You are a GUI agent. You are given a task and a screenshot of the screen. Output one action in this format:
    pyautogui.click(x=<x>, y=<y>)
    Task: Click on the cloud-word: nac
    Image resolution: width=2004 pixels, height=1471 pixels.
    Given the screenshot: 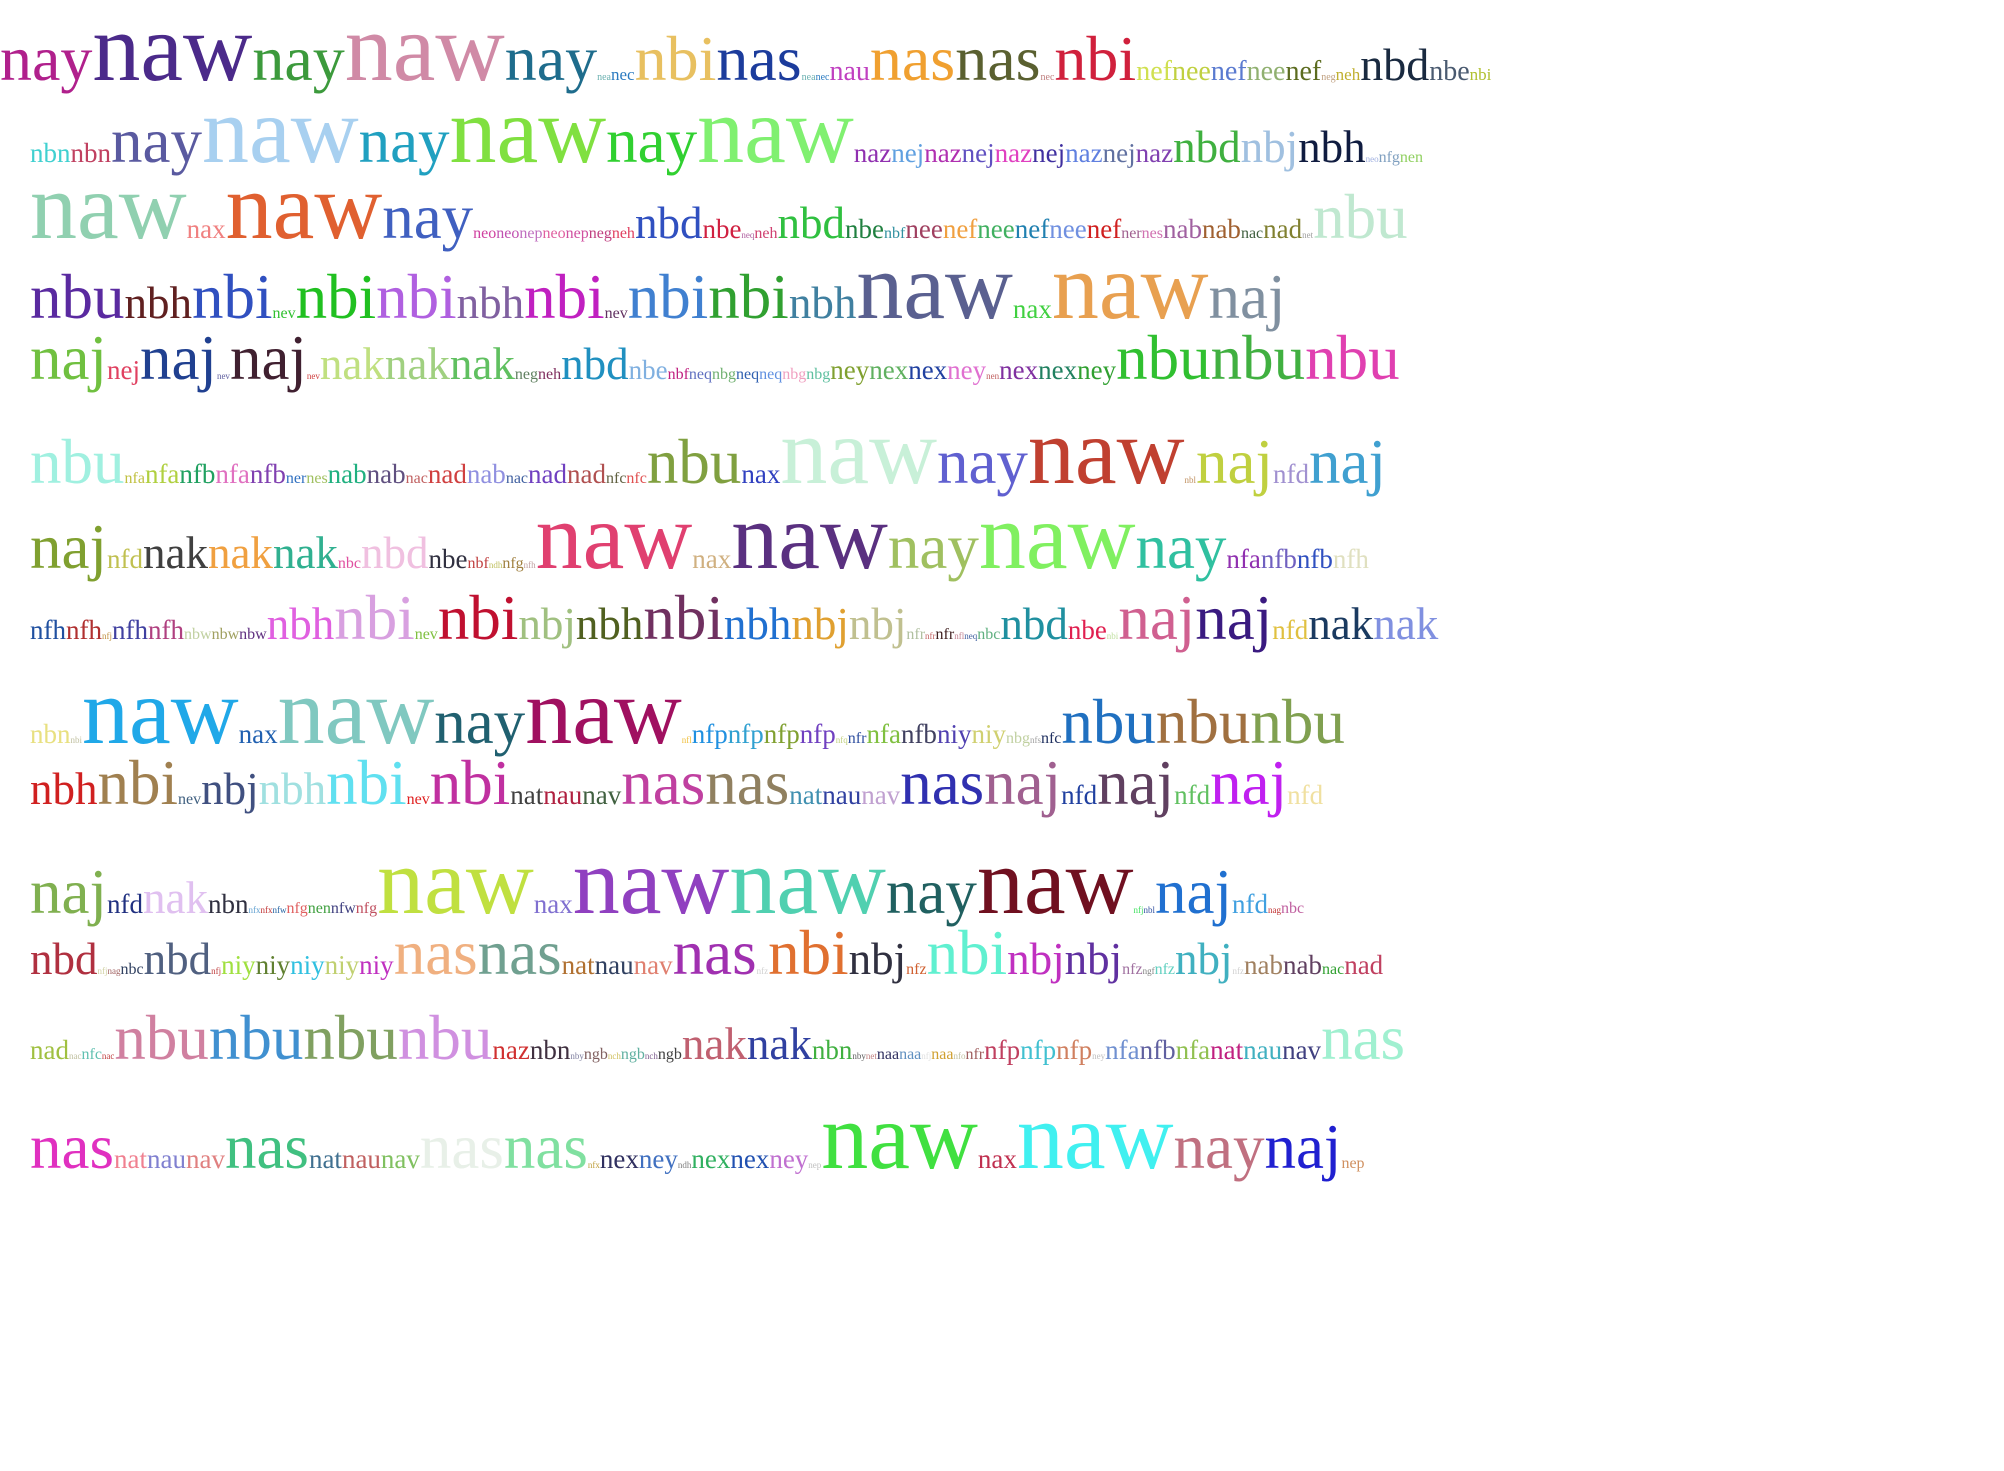 What is the action you would take?
    pyautogui.click(x=1252, y=233)
    